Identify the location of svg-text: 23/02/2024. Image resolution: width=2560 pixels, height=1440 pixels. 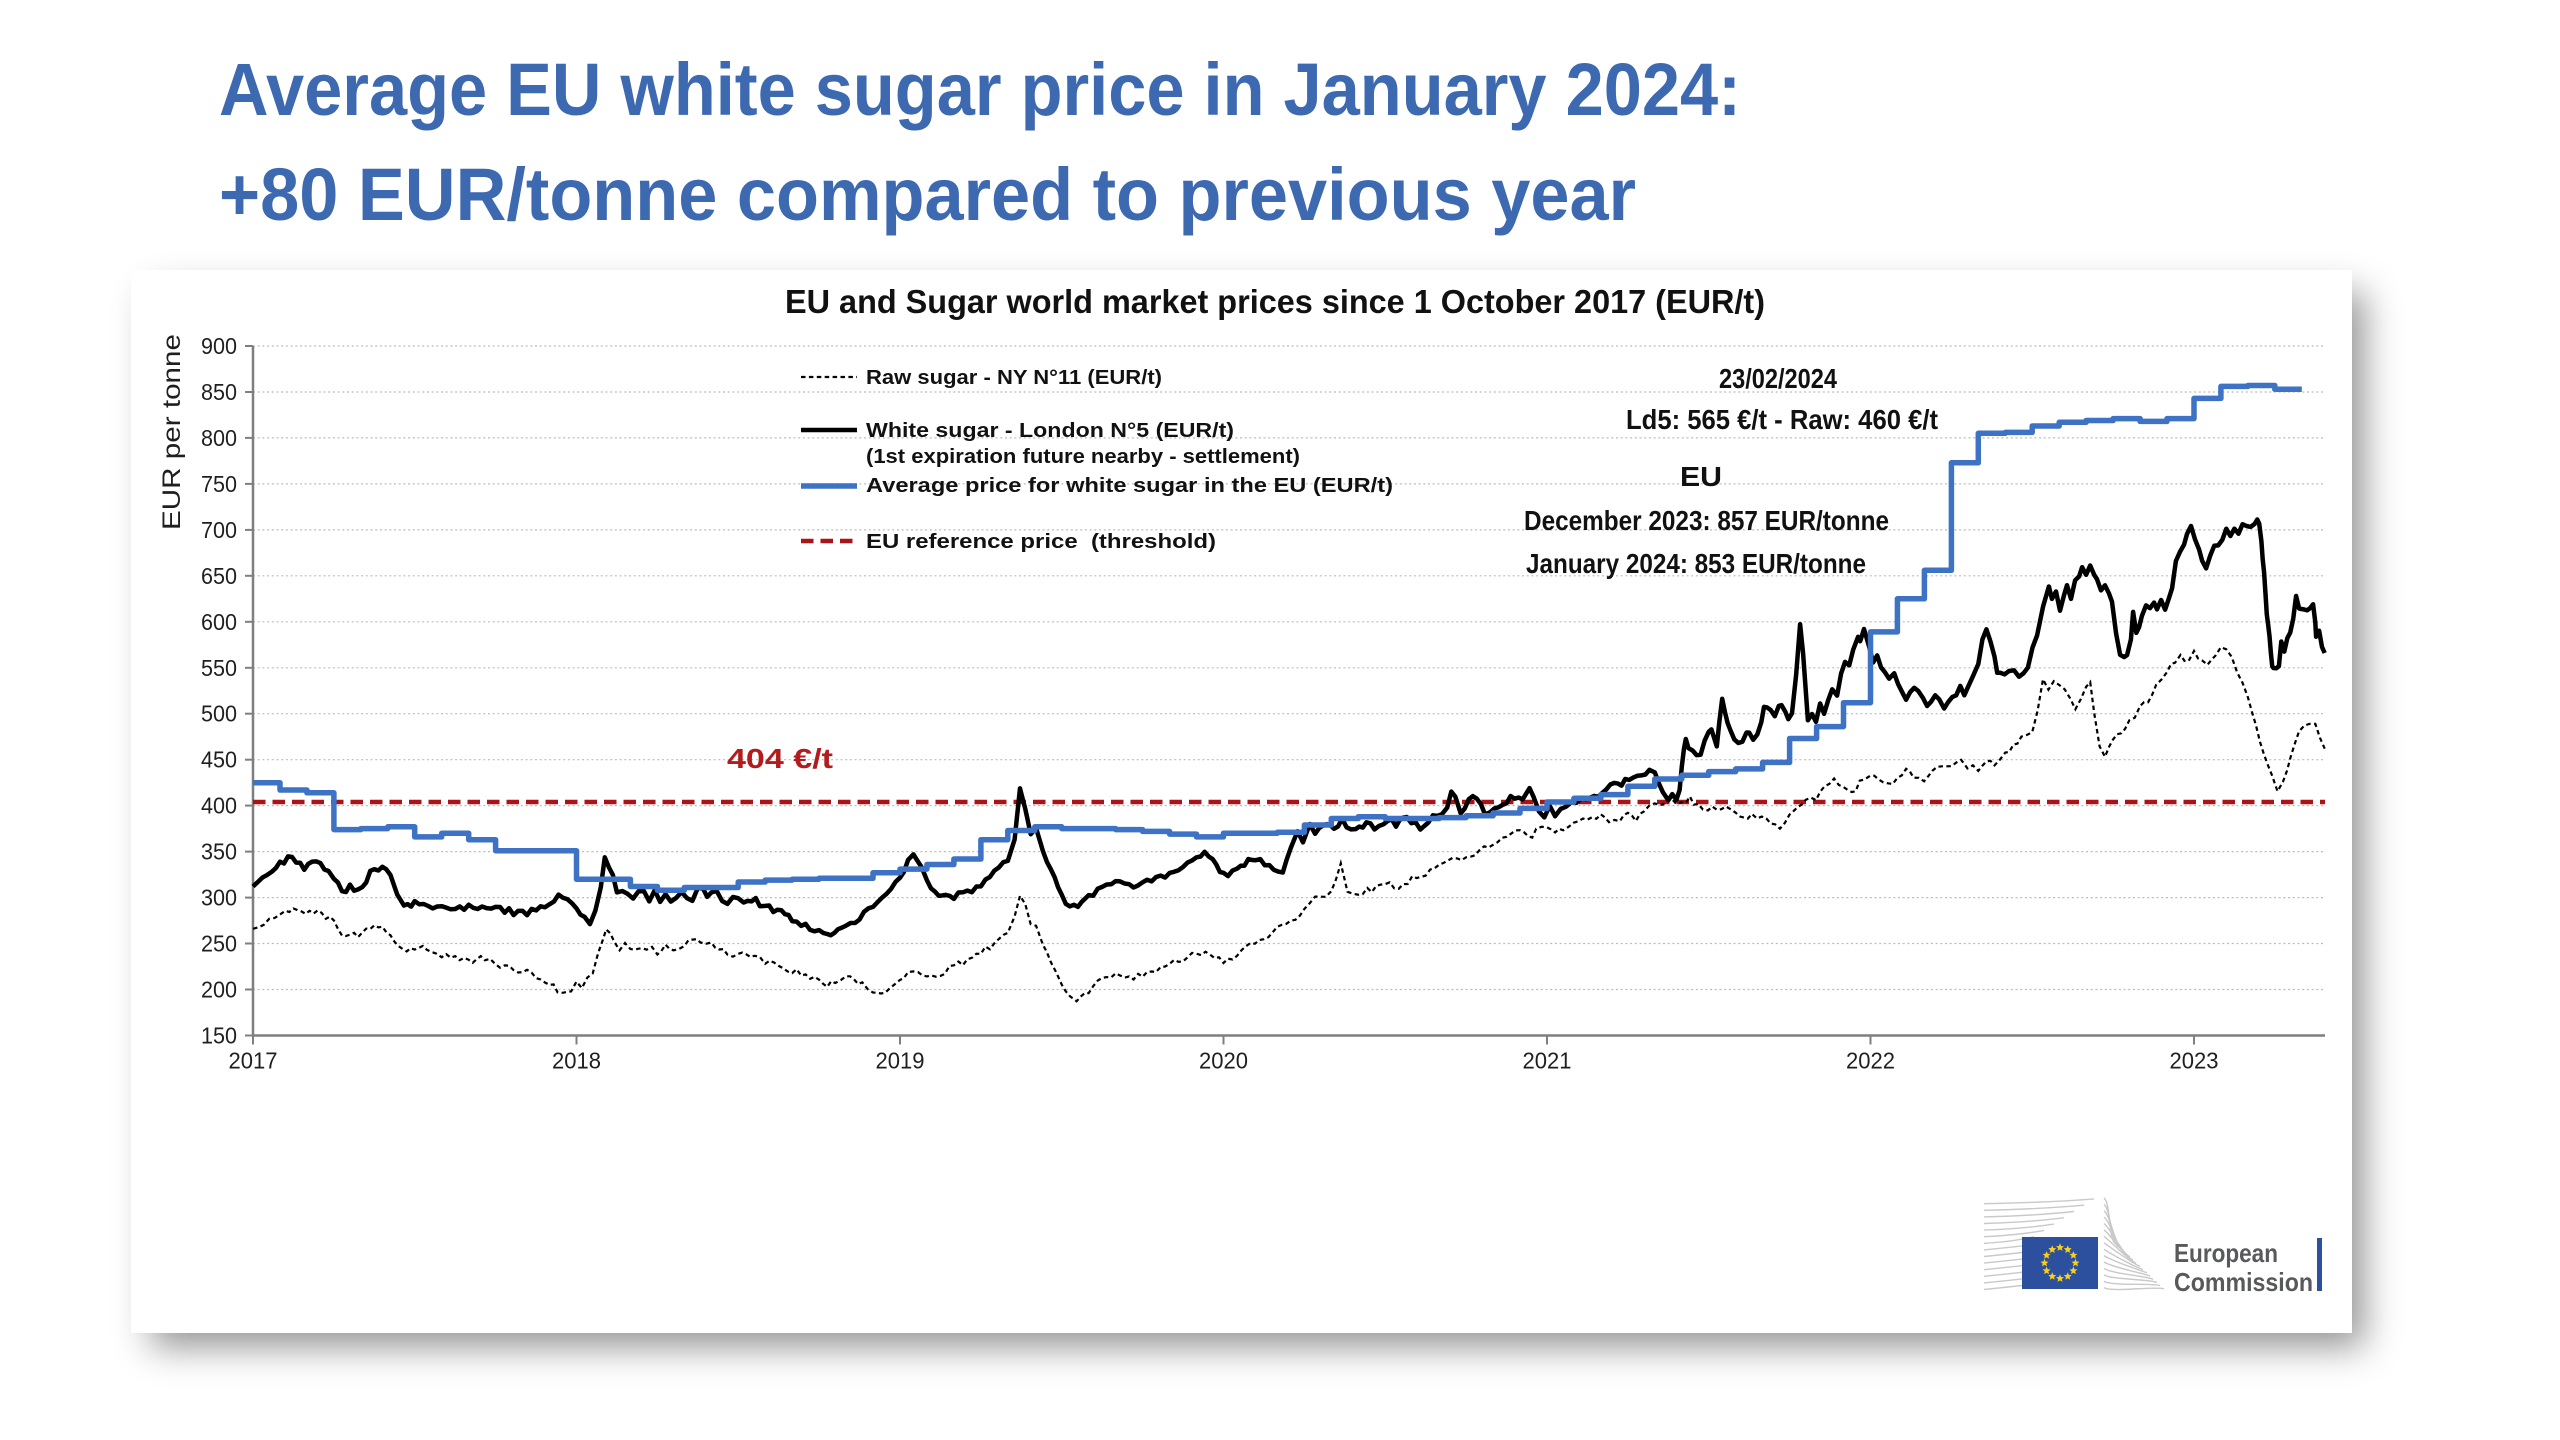
(1778, 378).